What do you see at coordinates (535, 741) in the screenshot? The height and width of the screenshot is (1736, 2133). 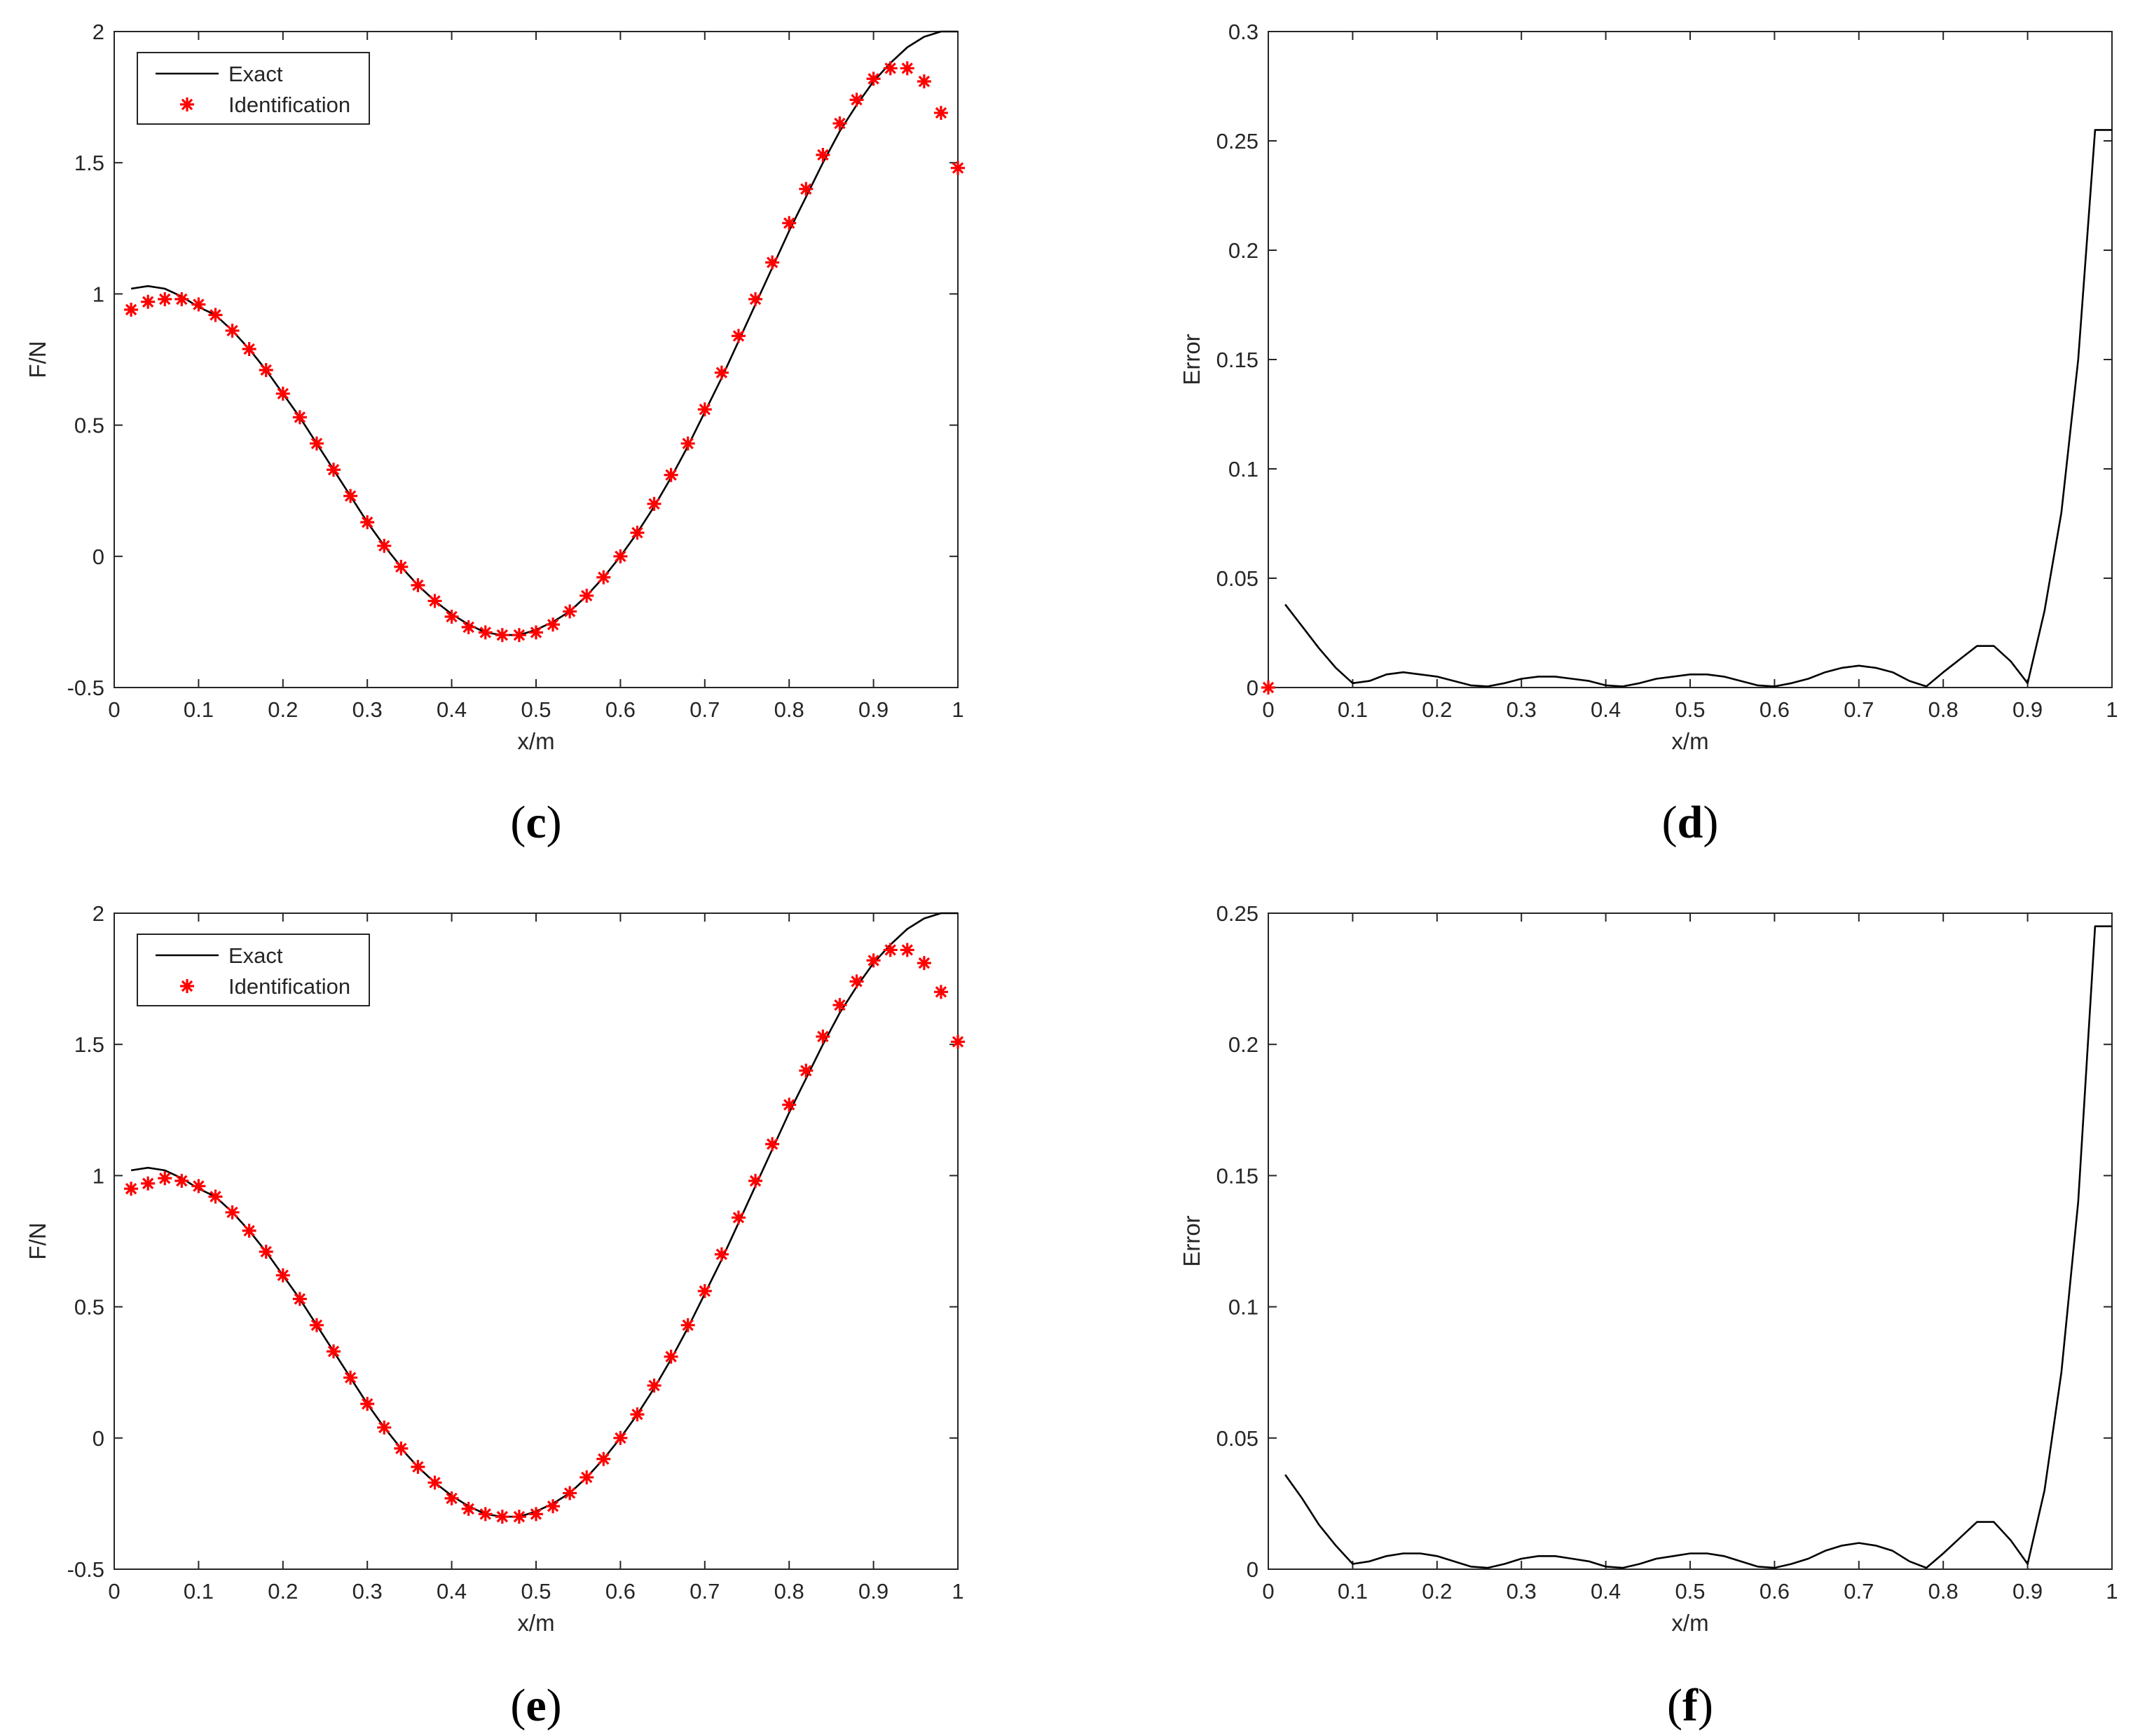 I see `x-axis-label: x/m` at bounding box center [535, 741].